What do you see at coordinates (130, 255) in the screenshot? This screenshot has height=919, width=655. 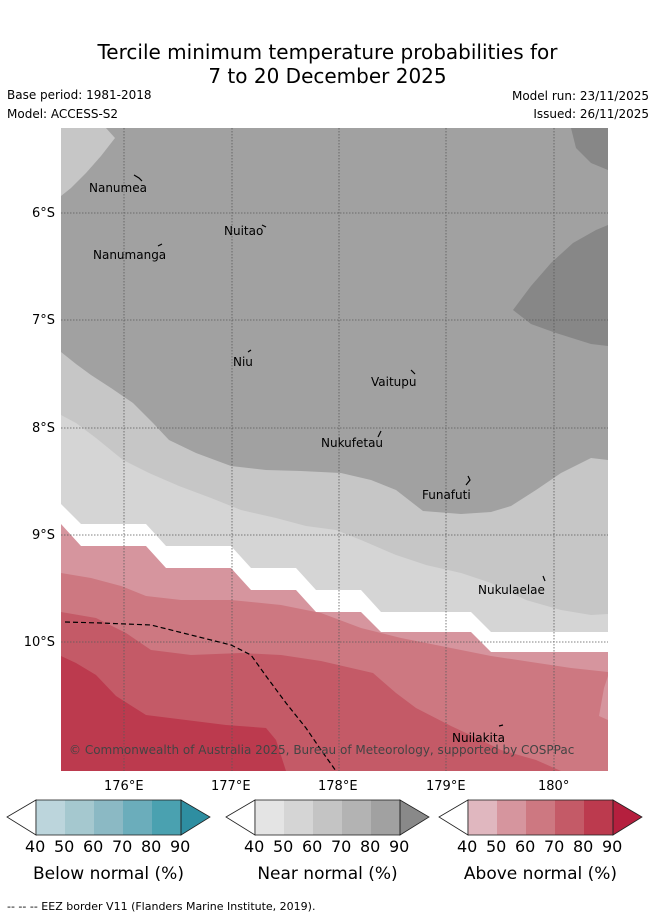 I see `place-label: Nanumanga` at bounding box center [130, 255].